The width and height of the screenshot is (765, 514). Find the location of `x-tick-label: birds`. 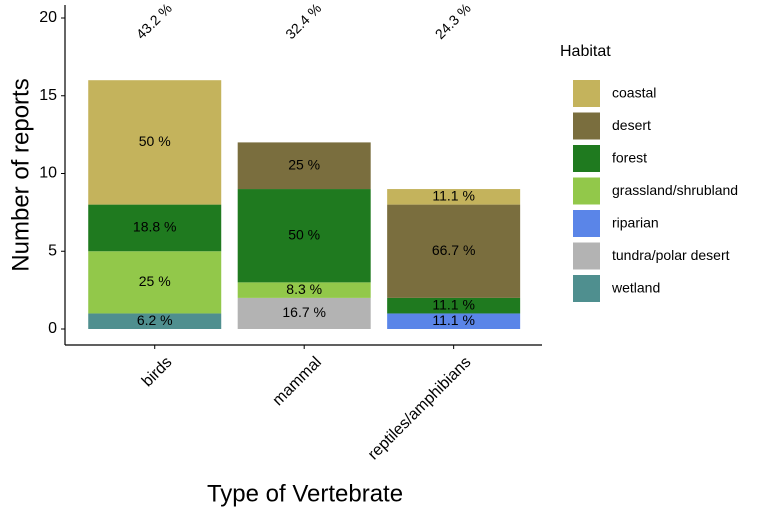

x-tick-label: birds is located at coordinates (157, 372).